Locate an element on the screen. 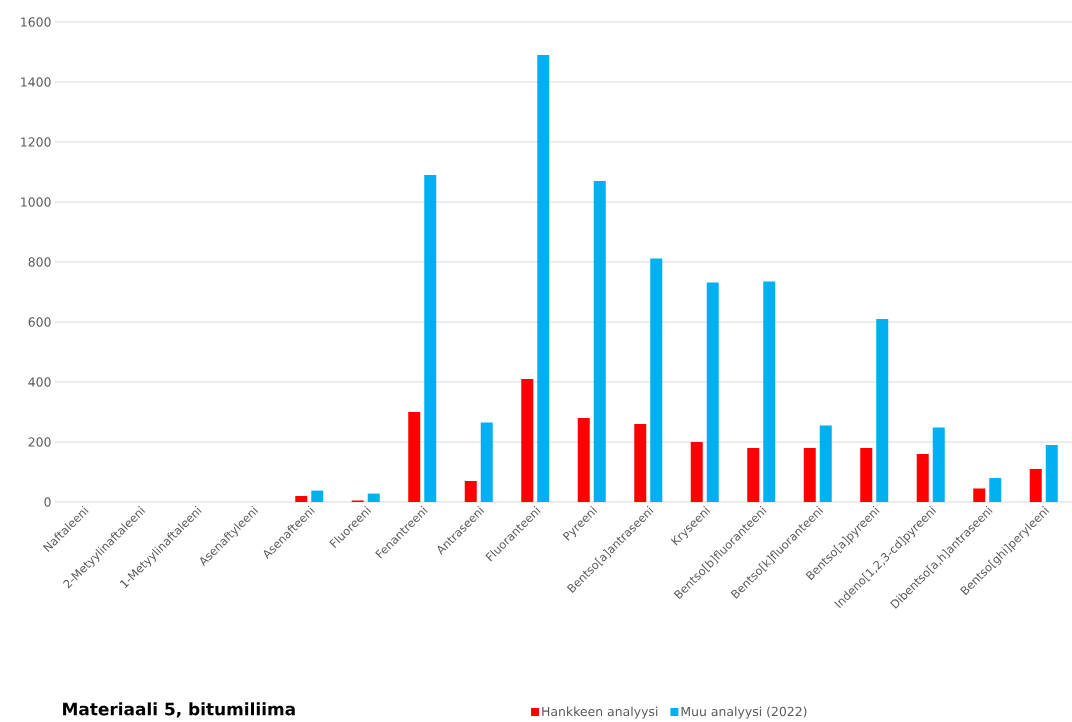  y-tick-label: 1400 is located at coordinates (36, 82).